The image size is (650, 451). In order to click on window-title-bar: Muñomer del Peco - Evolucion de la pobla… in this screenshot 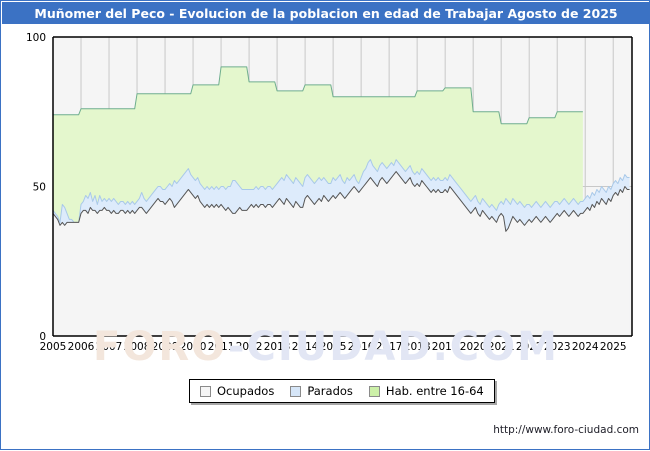, I will do `click(326, 13)`.